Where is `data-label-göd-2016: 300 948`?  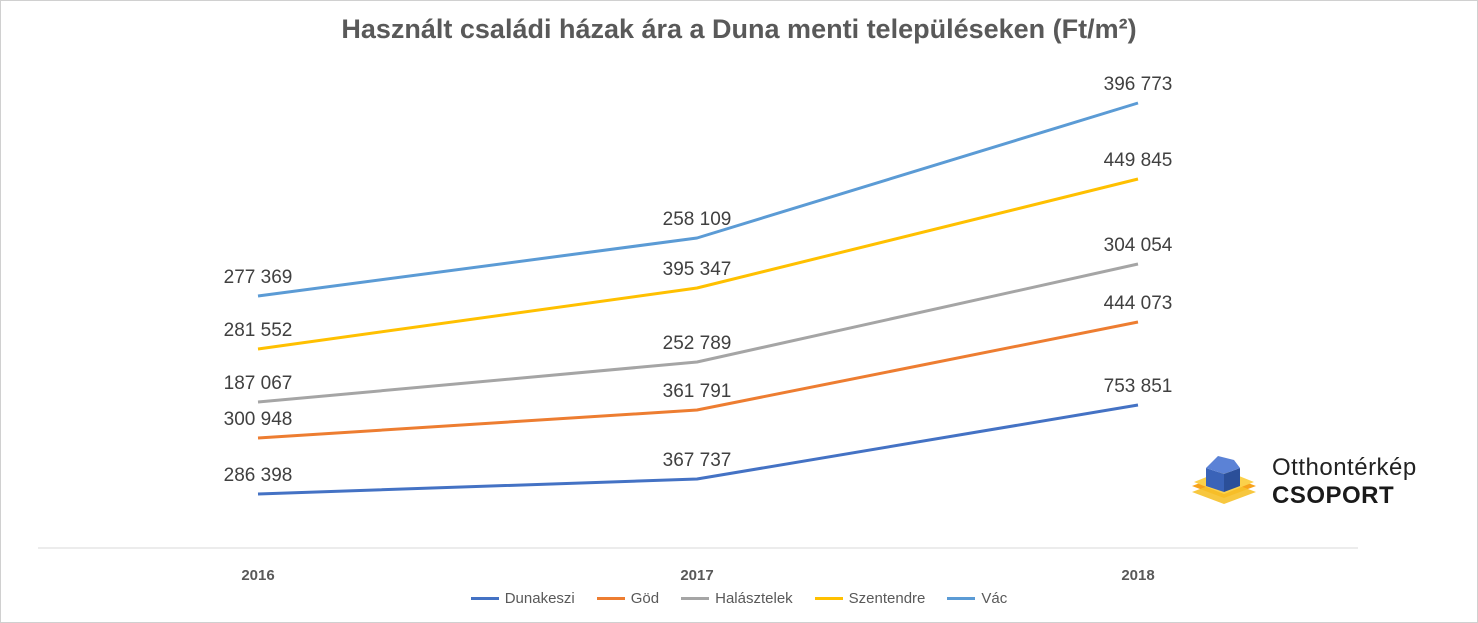
data-label-göd-2016: 300 948 is located at coordinates (258, 419).